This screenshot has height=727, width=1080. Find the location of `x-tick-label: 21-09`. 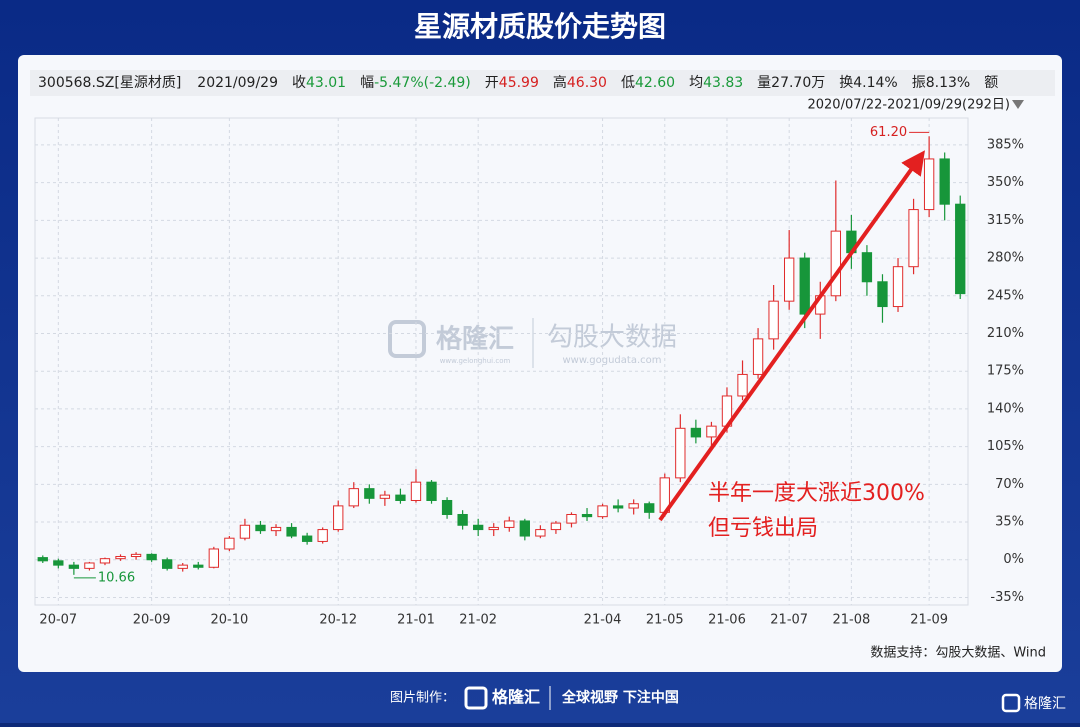

x-tick-label: 21-09 is located at coordinates (929, 620).